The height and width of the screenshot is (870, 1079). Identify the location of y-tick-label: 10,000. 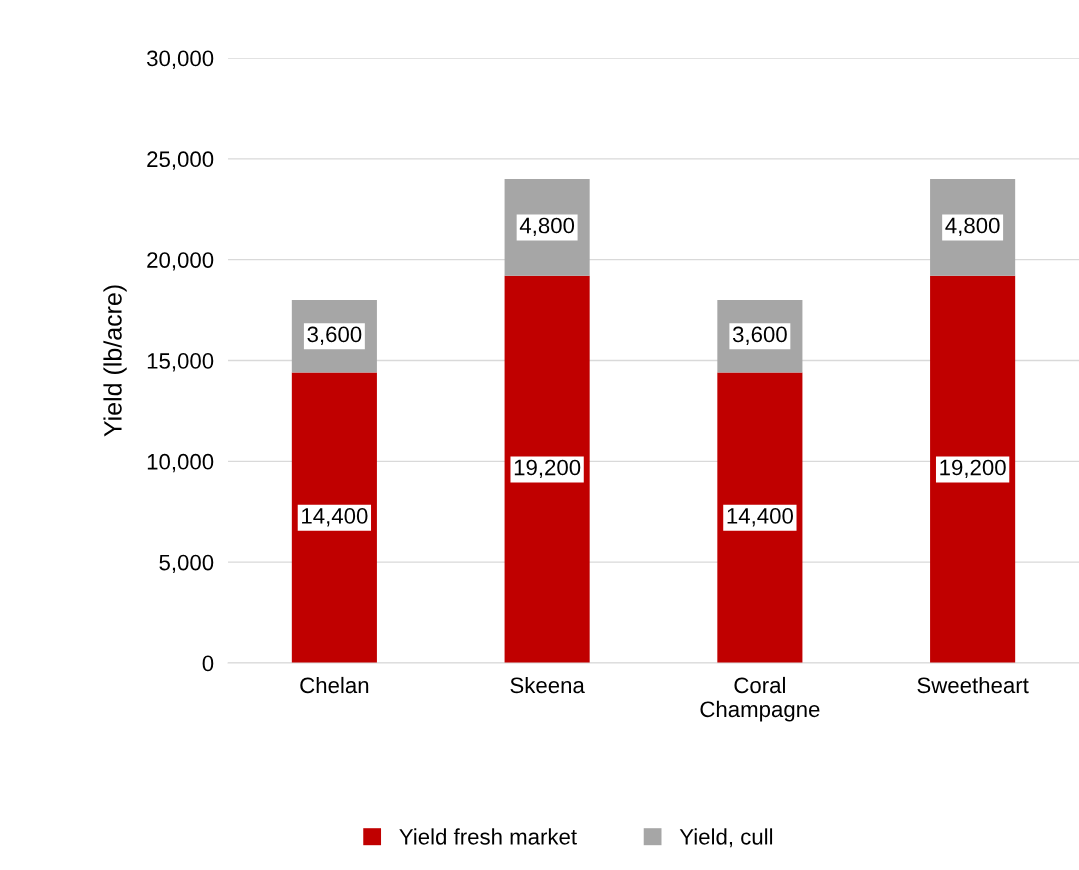
(180, 463).